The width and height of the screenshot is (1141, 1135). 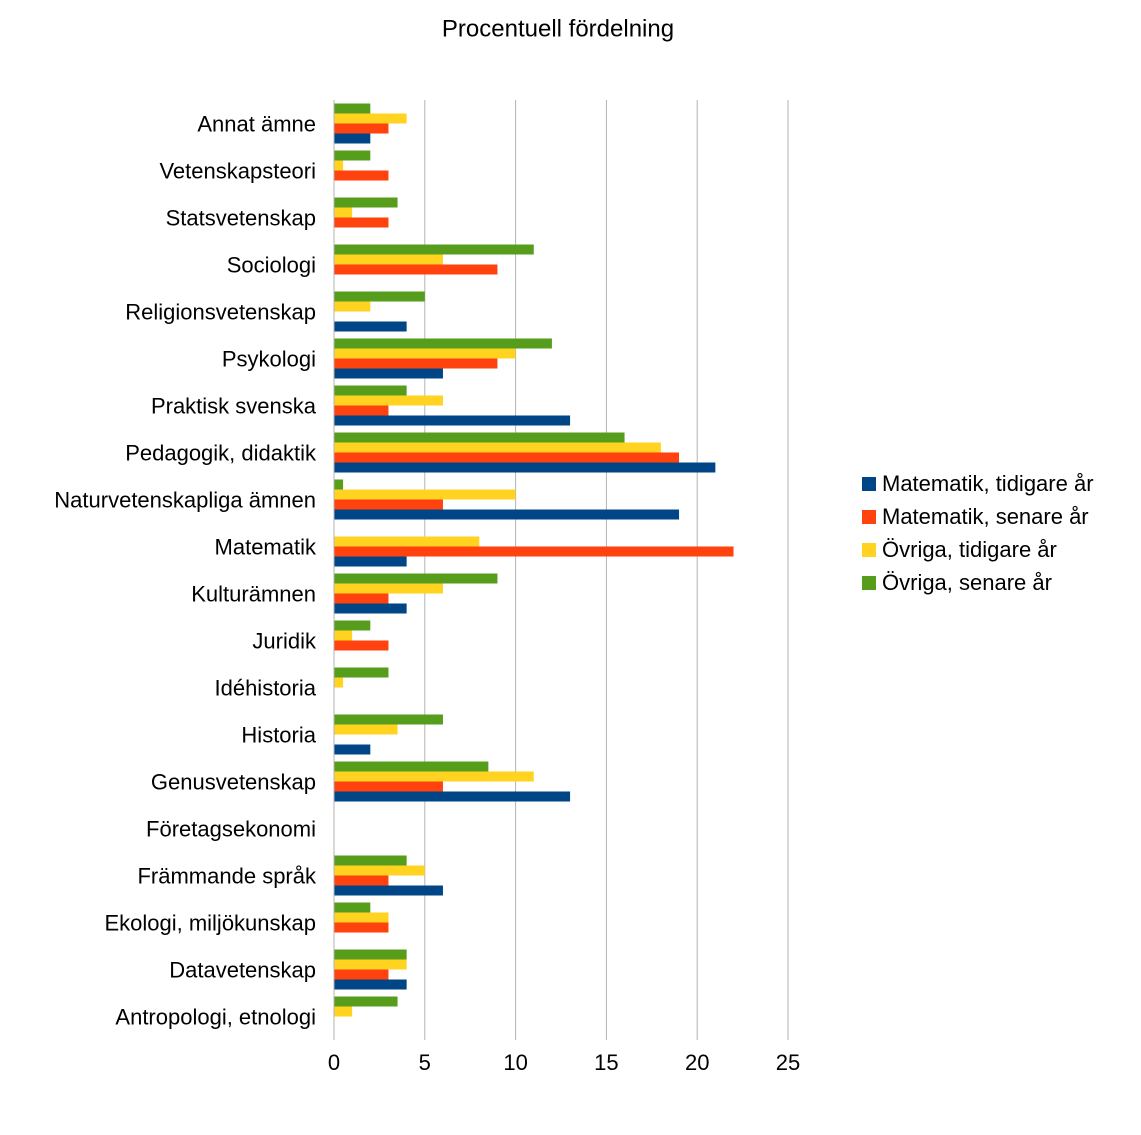 What do you see at coordinates (985, 516) in the screenshot?
I see `legend-label: Matematik, senare år` at bounding box center [985, 516].